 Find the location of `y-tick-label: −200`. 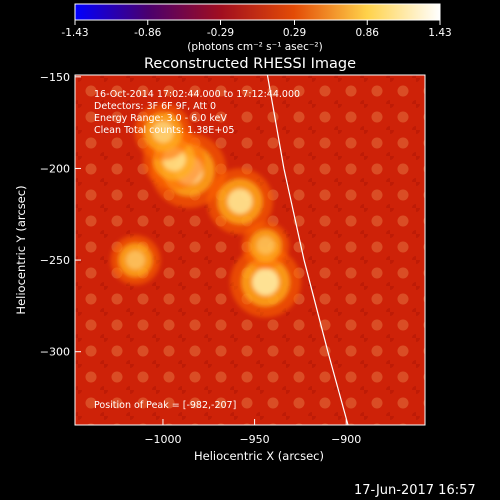

y-tick-label: −200 is located at coordinates (55, 168).